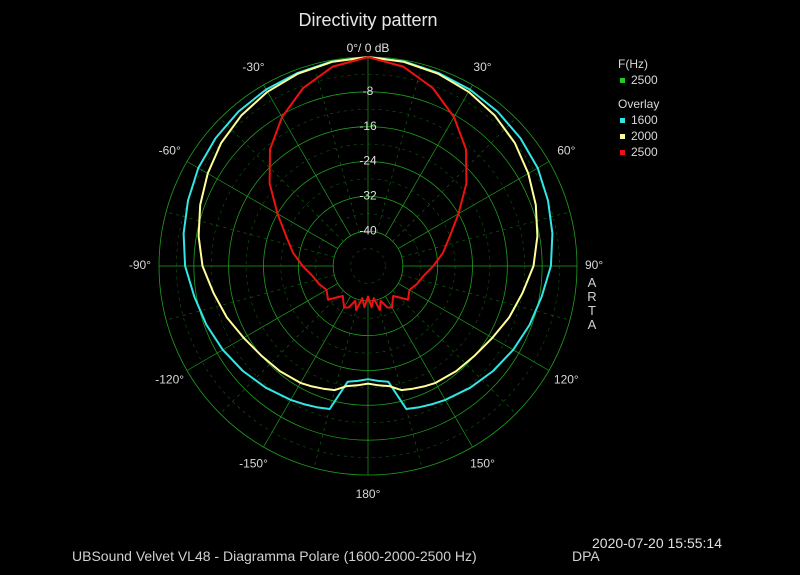 The width and height of the screenshot is (800, 575). I want to click on timestamp: 2020-07-20 15:55:14, so click(657, 543).